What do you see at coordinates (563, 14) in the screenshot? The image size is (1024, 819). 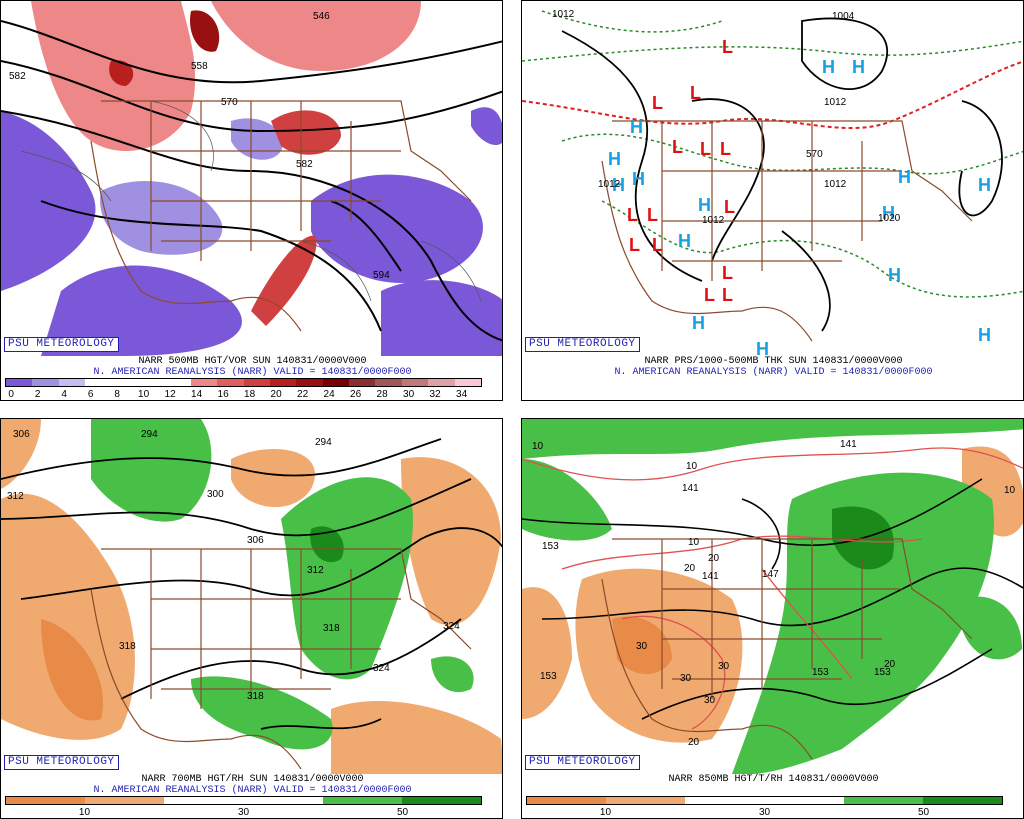 I see `contour-label: 1012` at bounding box center [563, 14].